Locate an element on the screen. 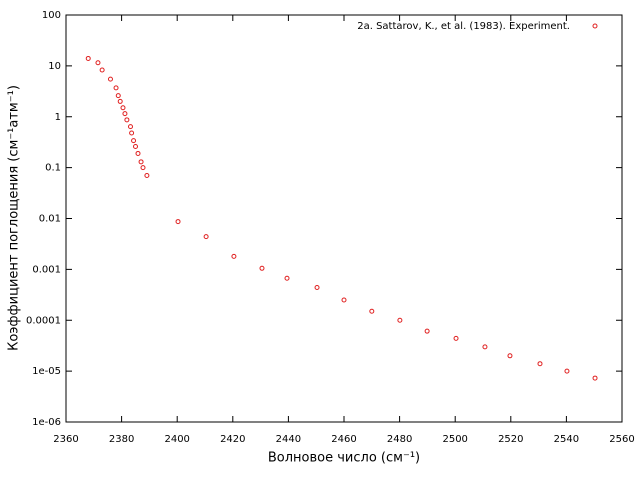 The width and height of the screenshot is (640, 480). y-tick-label: 0.001 is located at coordinates (46, 269).